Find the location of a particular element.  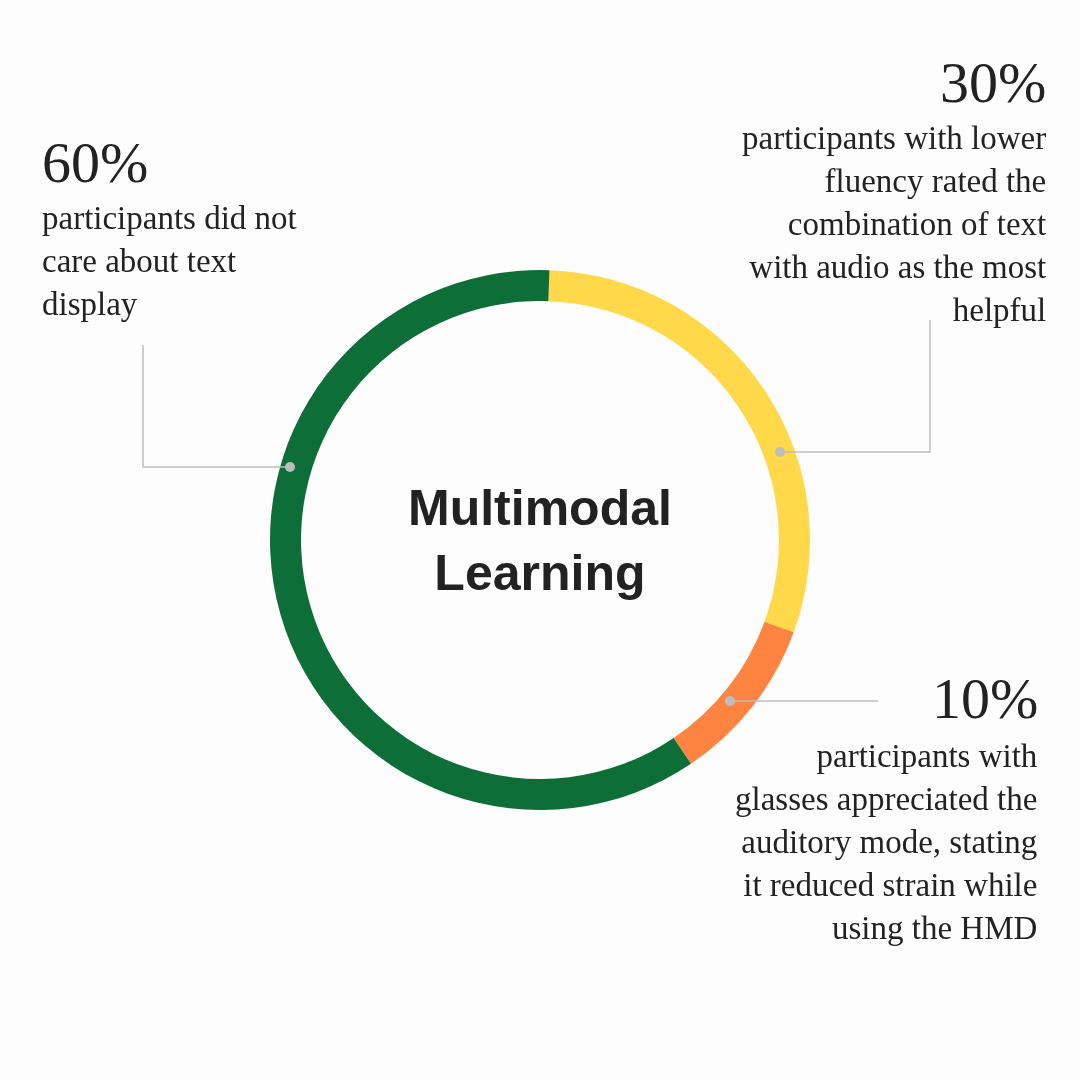

slice-label: participants with glasses appreciated the auditory mode, stating it reduced strain while using the HMD is located at coordinates (886, 842).